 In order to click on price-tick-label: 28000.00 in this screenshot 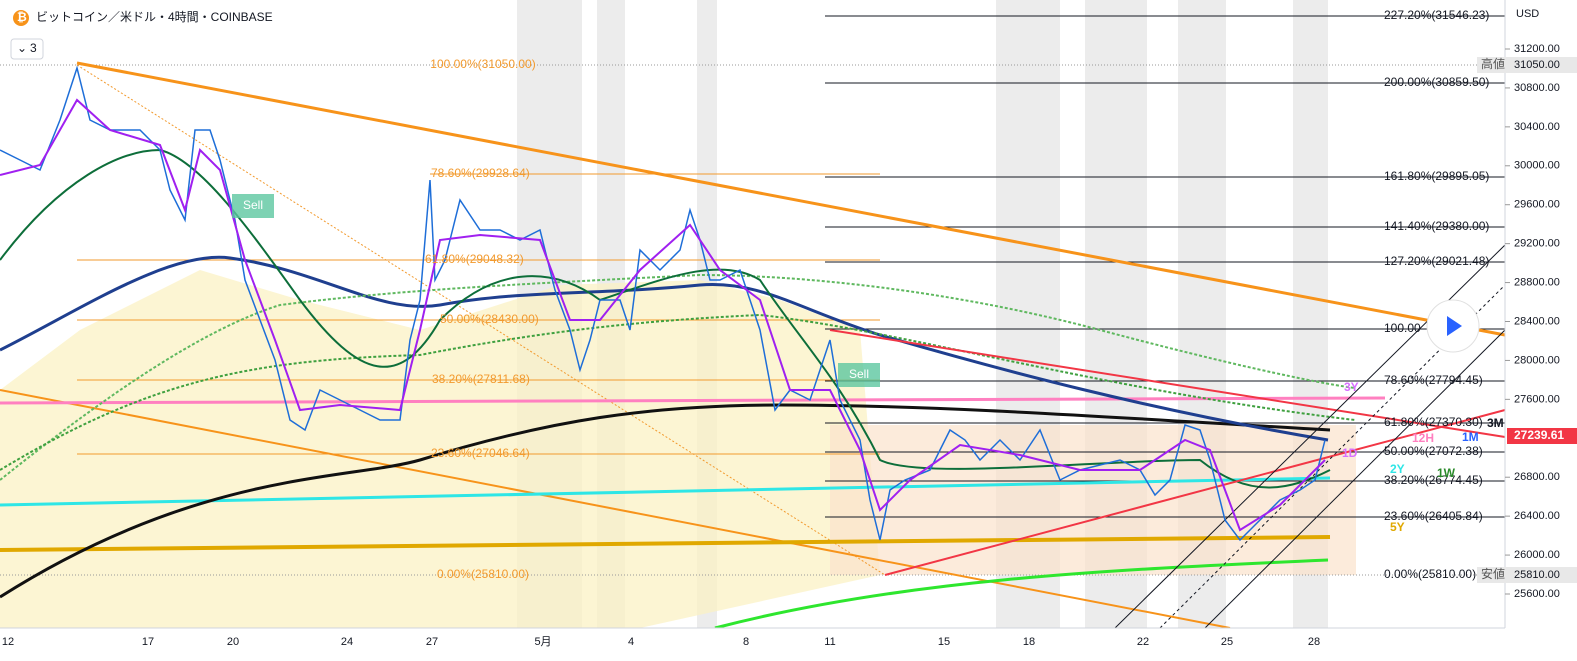, I will do `click(1537, 360)`.